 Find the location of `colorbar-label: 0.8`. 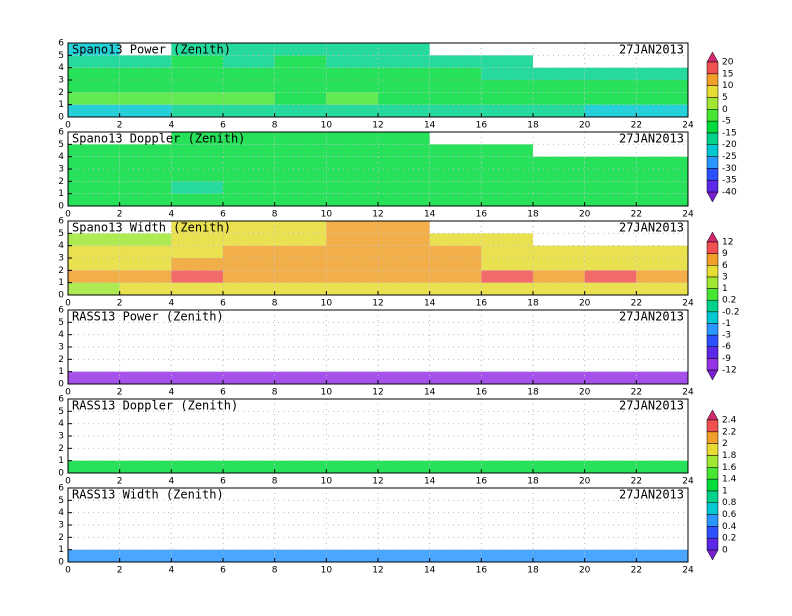

colorbar-label: 0.8 is located at coordinates (729, 503).